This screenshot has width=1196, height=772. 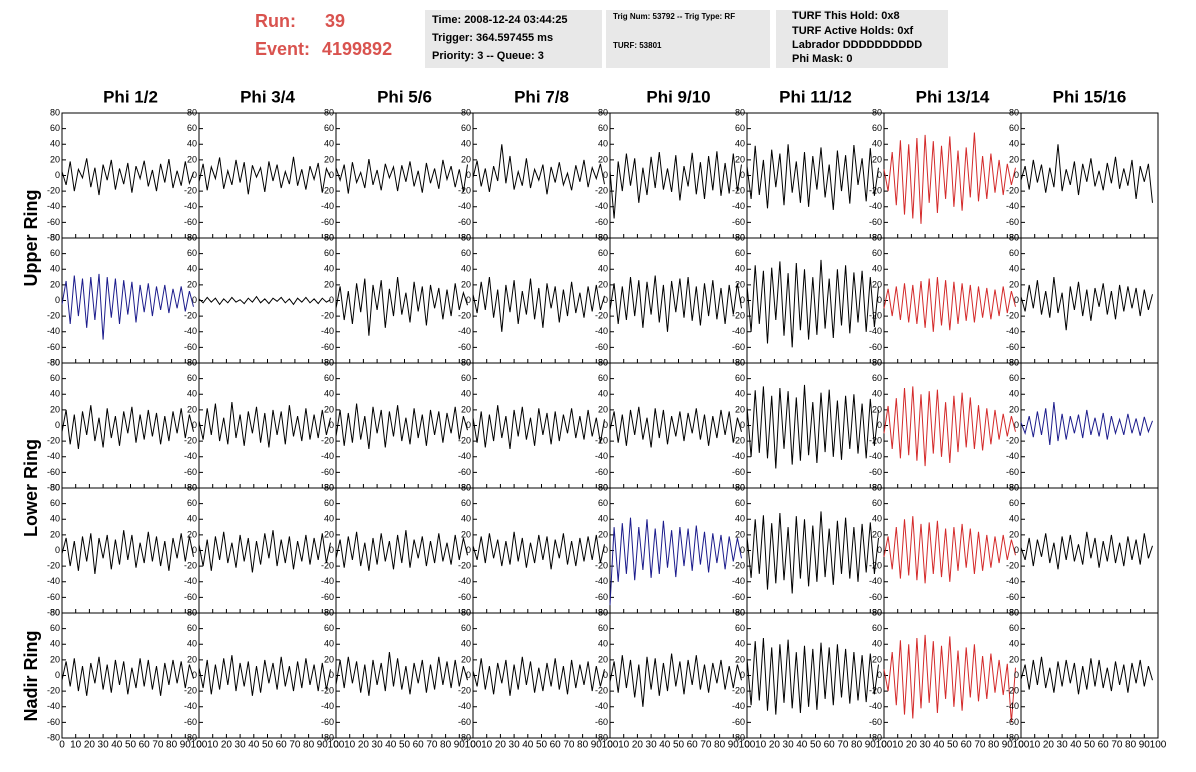 I want to click on info-line: Trig Num: 53792 -- Trig Type: RF, so click(x=674, y=16).